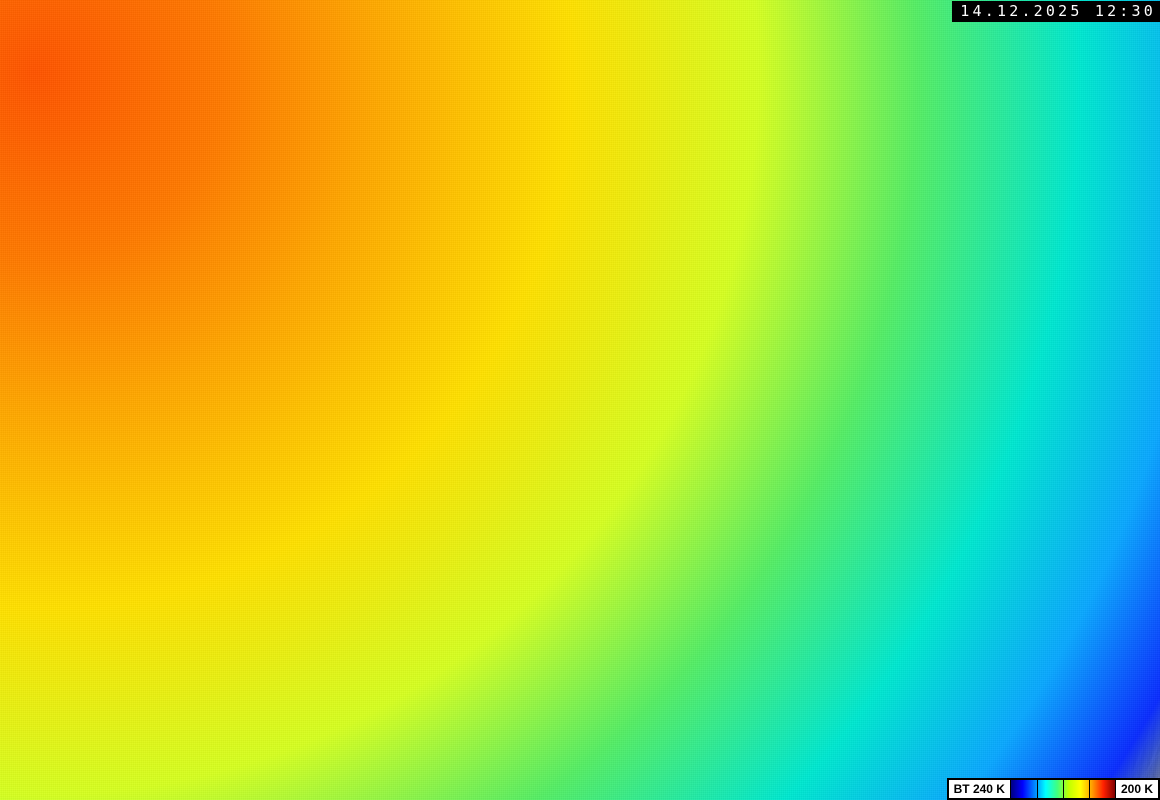 The image size is (1160, 800). I want to click on colorbar-min-label: BT 240 K, so click(979, 789).